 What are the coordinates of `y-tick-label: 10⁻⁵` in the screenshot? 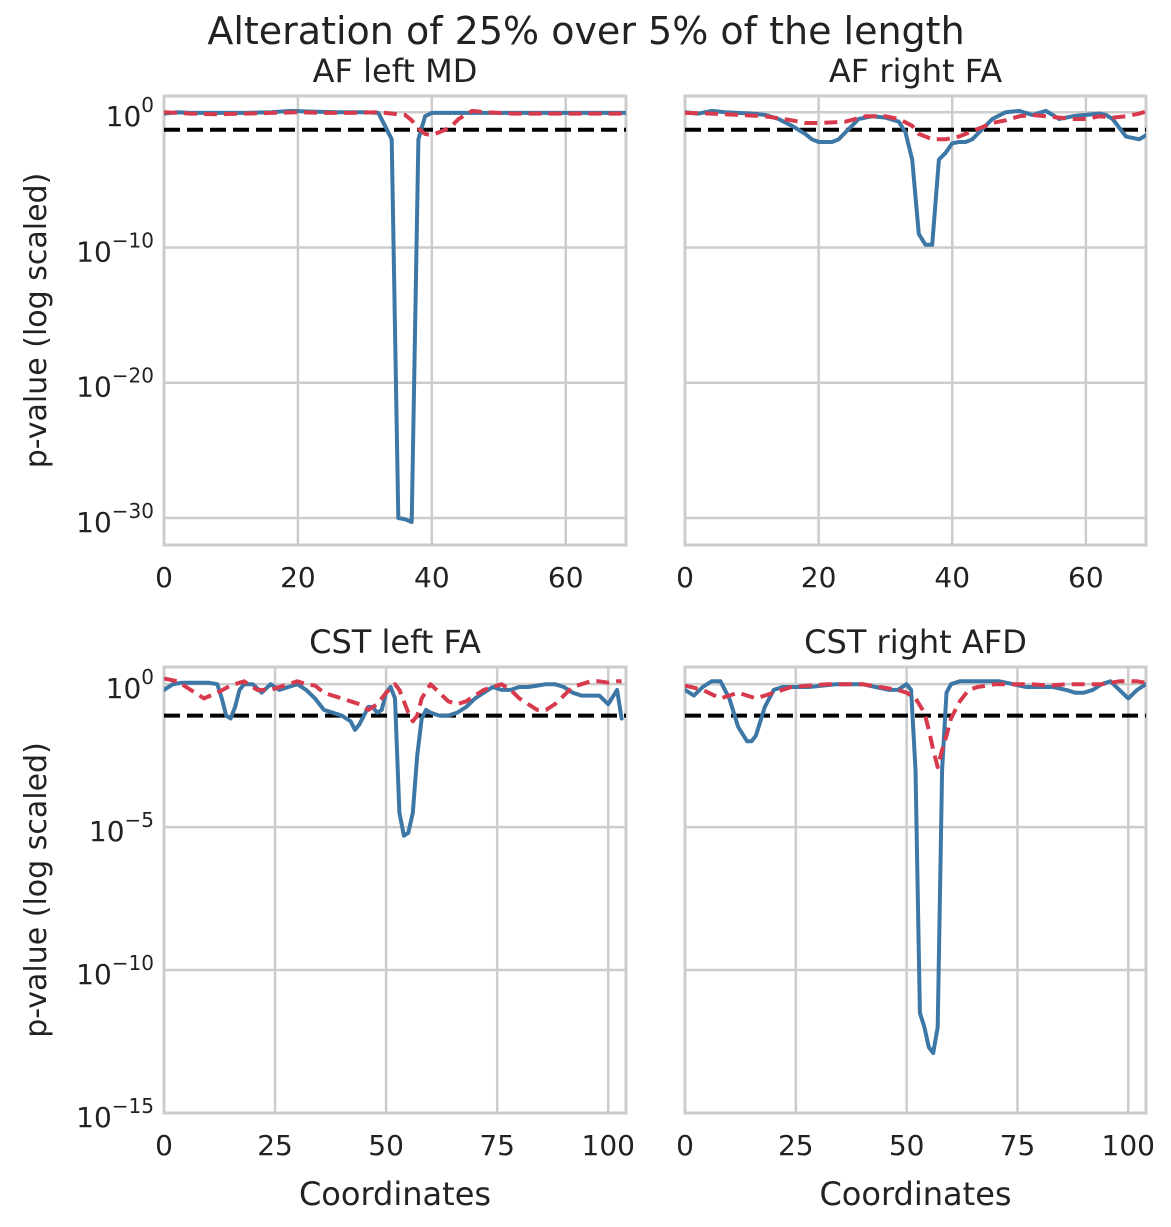 It's located at (121, 828).